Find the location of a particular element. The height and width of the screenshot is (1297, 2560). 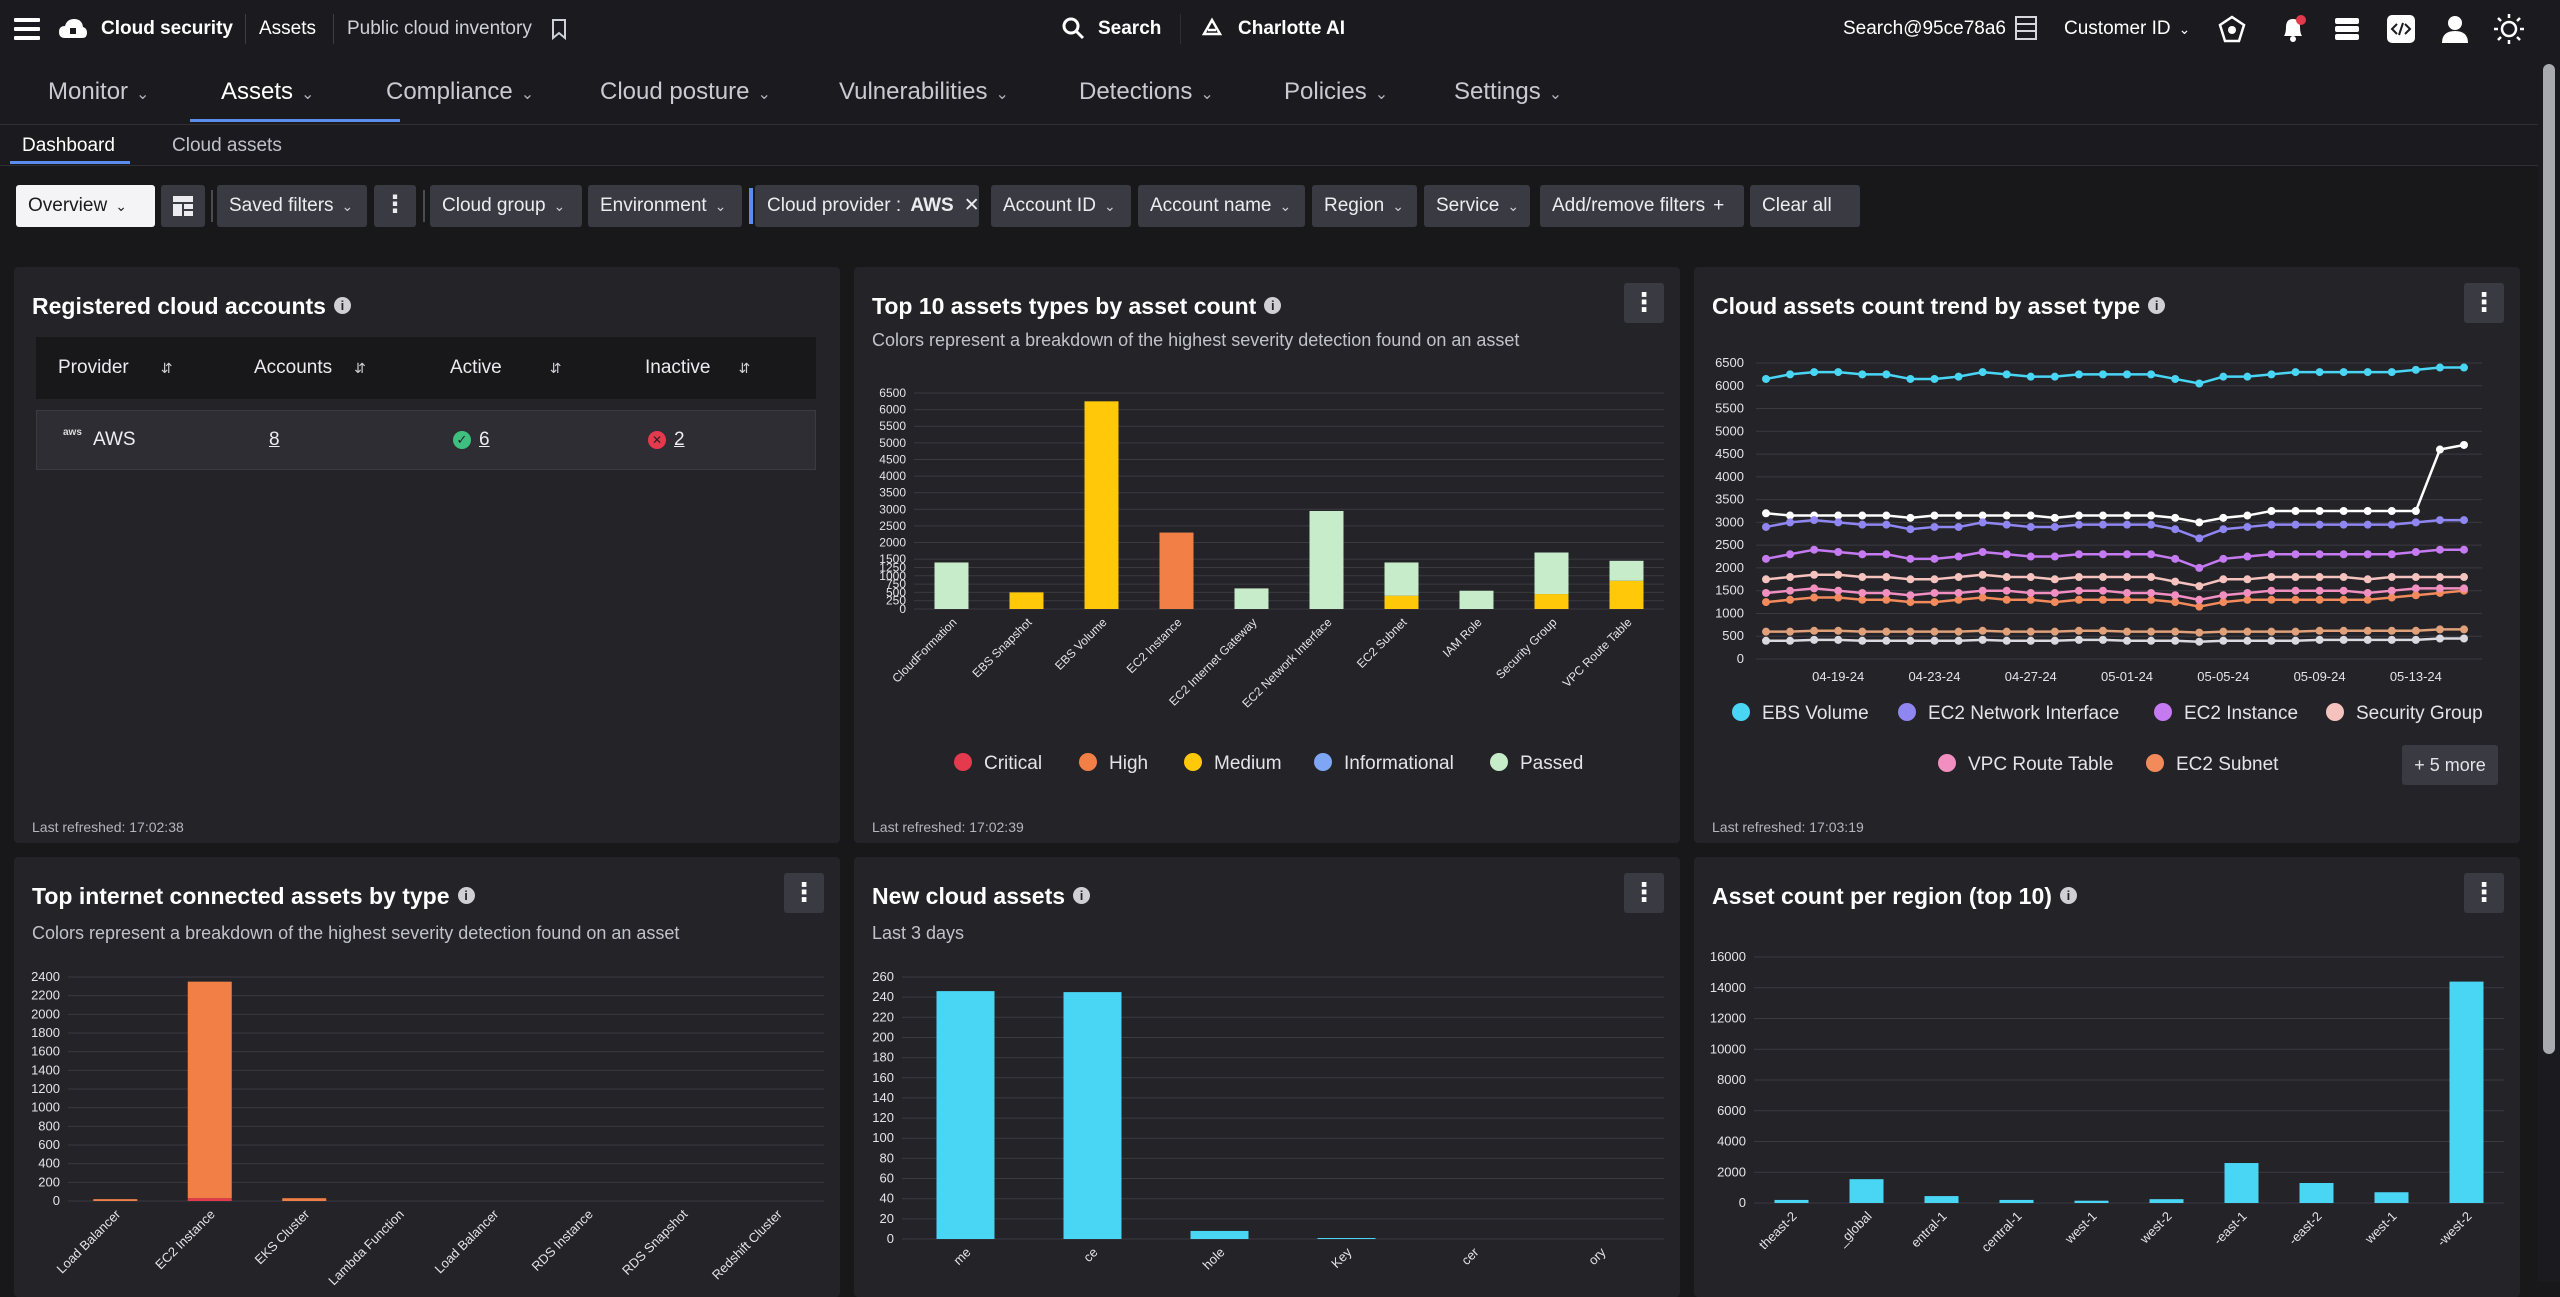

legend-ec2-instance: EC2 Instance is located at coordinates (2226, 713).